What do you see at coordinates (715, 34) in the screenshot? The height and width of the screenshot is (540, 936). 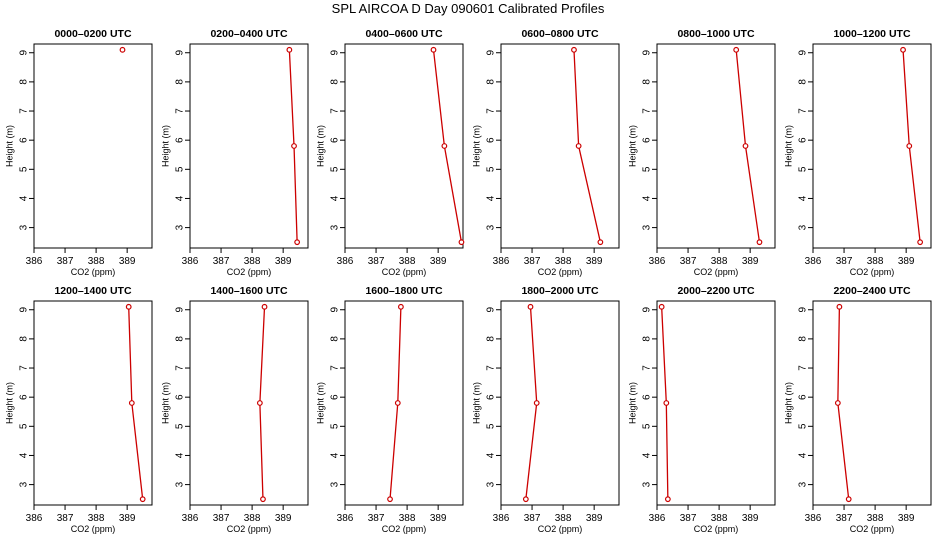 I see `panel-title: 0800–1000 UTC` at bounding box center [715, 34].